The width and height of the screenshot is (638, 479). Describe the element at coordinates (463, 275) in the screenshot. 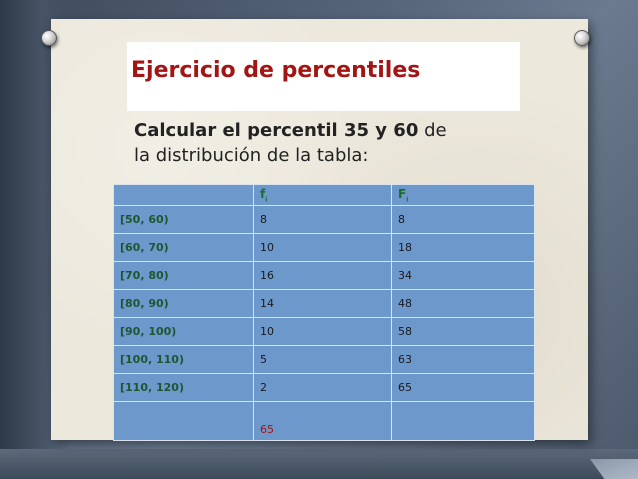

I see `Fi-cell: 34` at that location.